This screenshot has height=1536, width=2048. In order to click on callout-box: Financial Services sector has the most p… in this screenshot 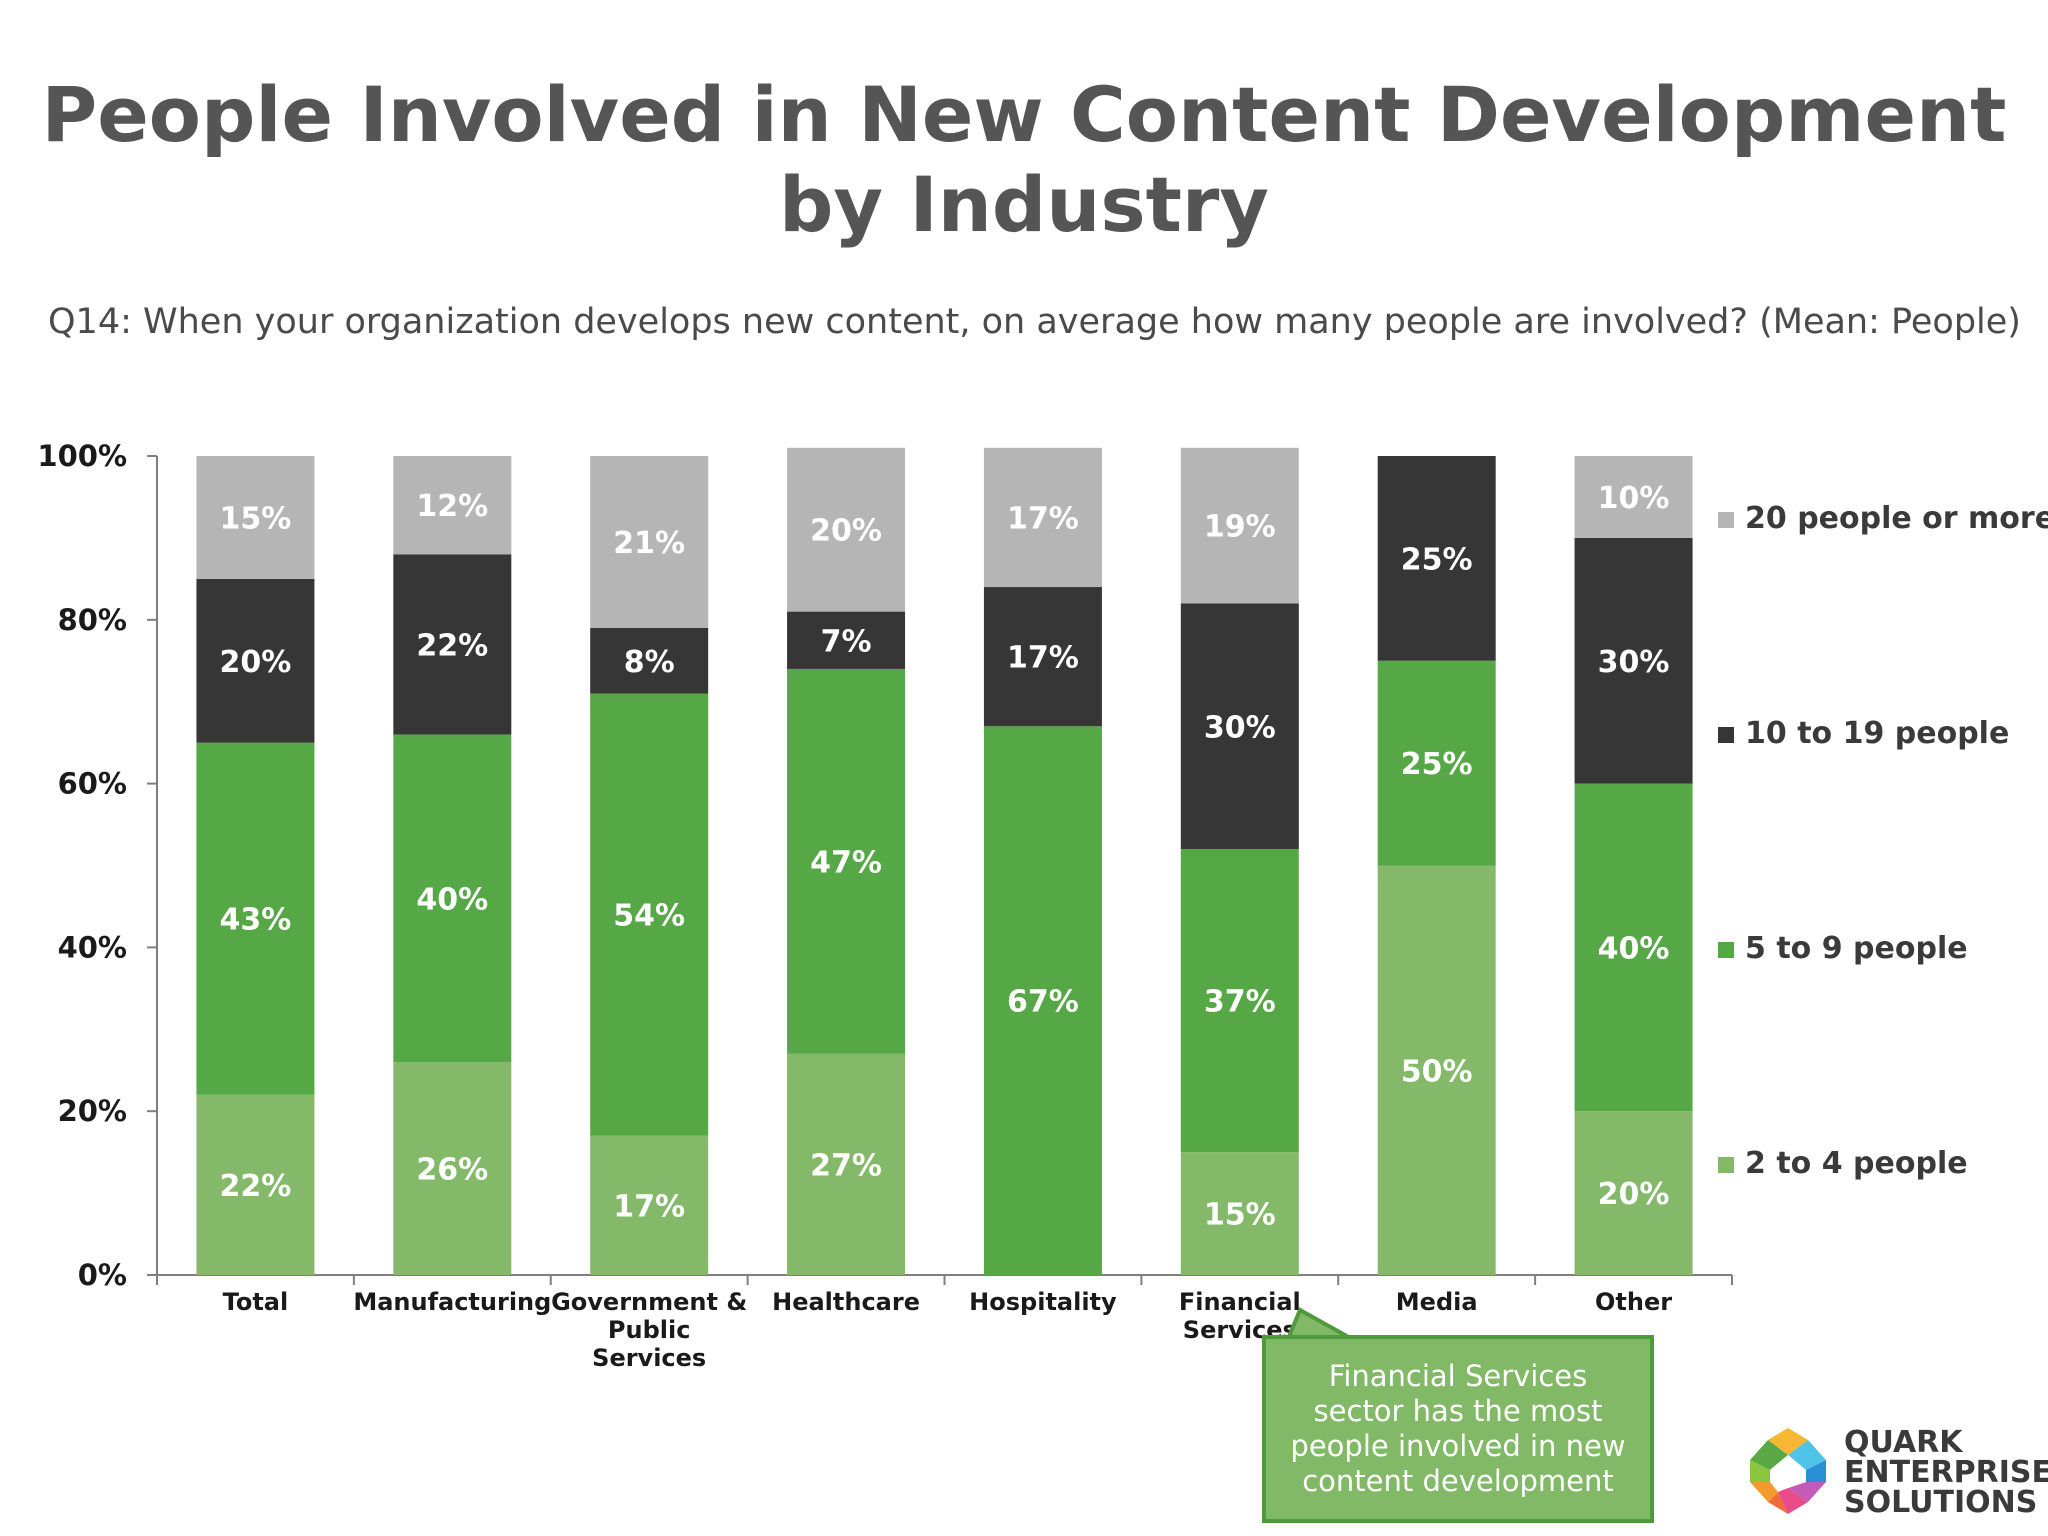, I will do `click(1458, 1429)`.